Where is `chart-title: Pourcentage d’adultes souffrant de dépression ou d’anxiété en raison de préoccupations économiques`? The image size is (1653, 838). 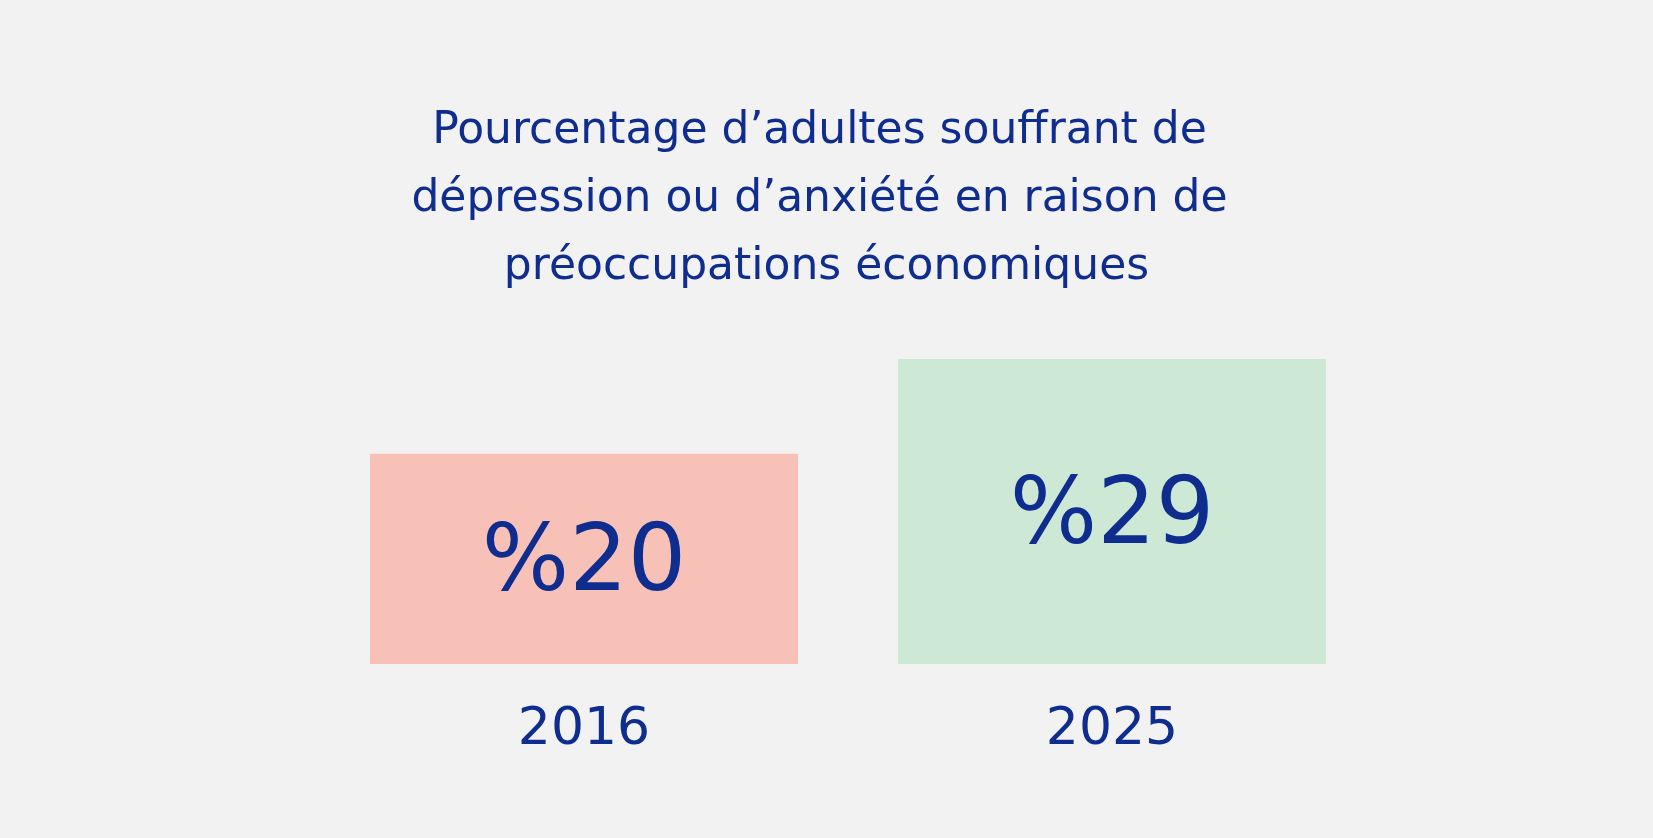 chart-title: Pourcentage d’adultes souffrant de dépression ou d’anxiété en raison de préoccupations économiques is located at coordinates (826, 195).